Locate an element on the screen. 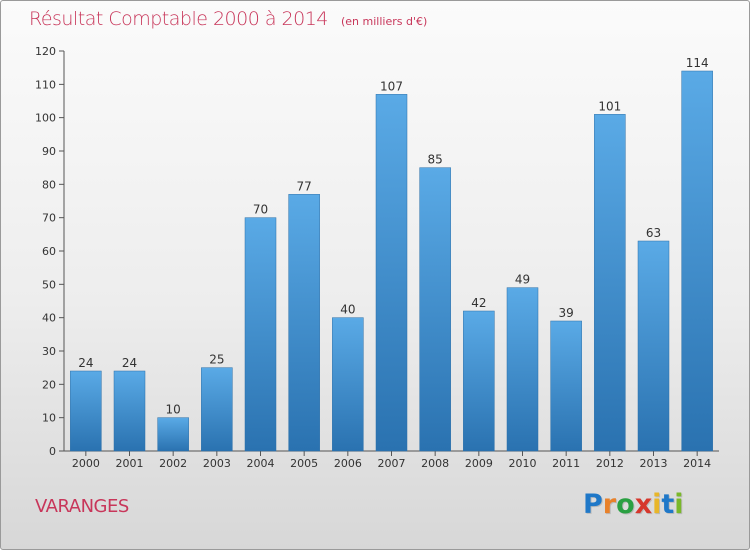 The width and height of the screenshot is (750, 550). x-tick-label-2008: 2008 is located at coordinates (435, 463).